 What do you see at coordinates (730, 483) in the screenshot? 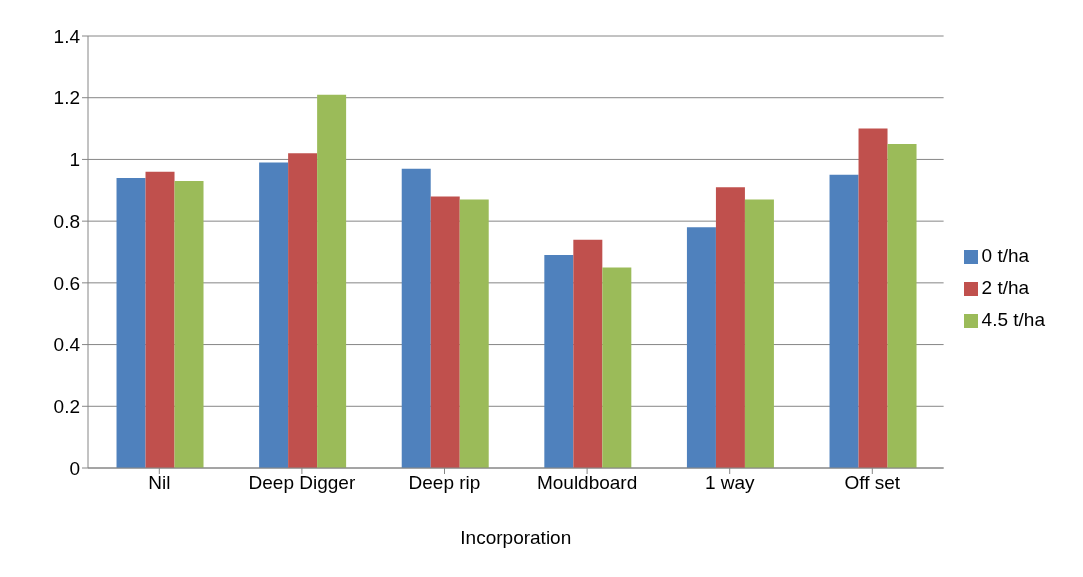
I see `x-tick-label: 1 way` at bounding box center [730, 483].